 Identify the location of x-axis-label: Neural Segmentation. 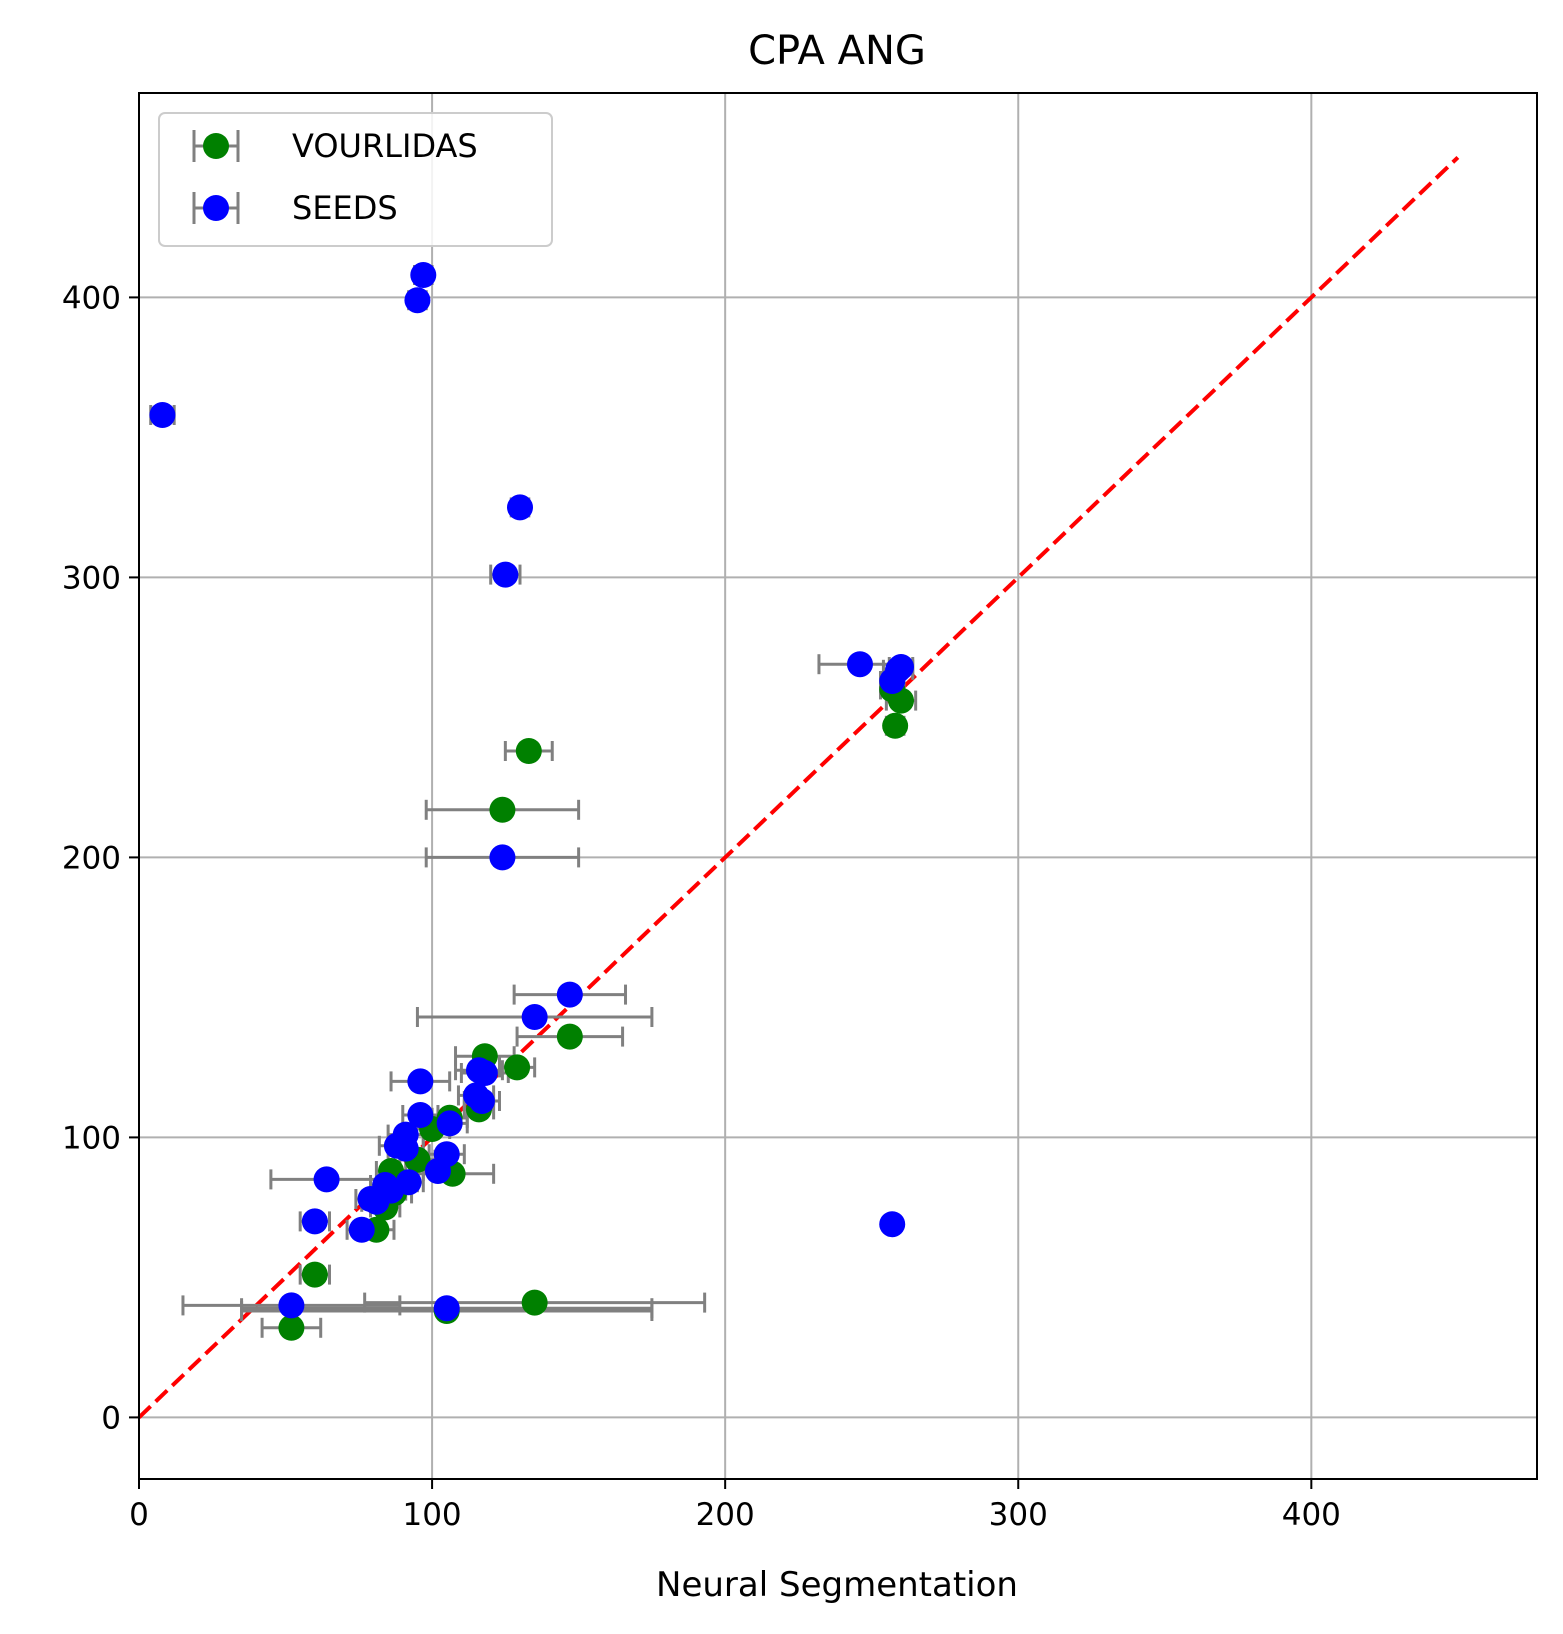
(837, 1585).